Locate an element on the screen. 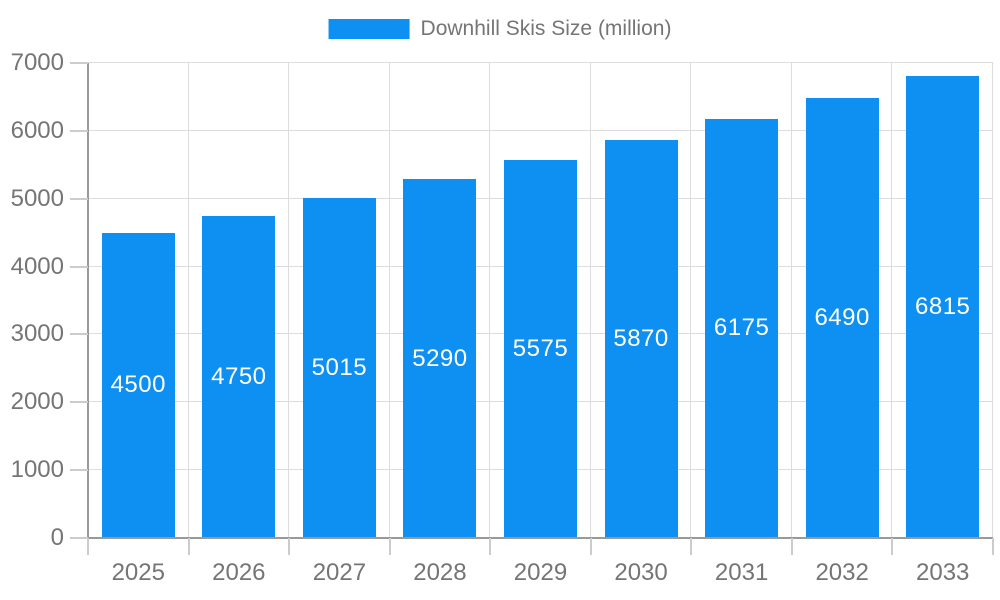  legend: Downhill Skis Size (million) is located at coordinates (500, 29).